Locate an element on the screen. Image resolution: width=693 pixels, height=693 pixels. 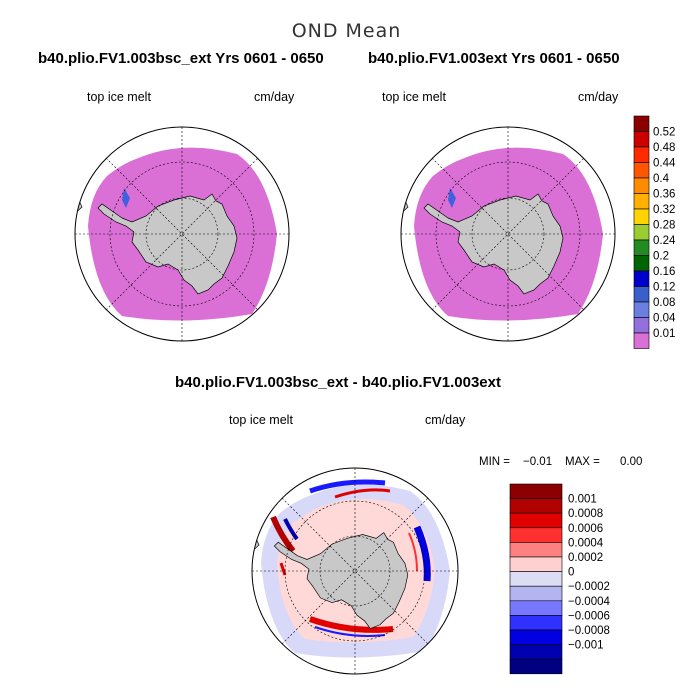
cb-top-tick-label: 0.28 is located at coordinates (664, 226).